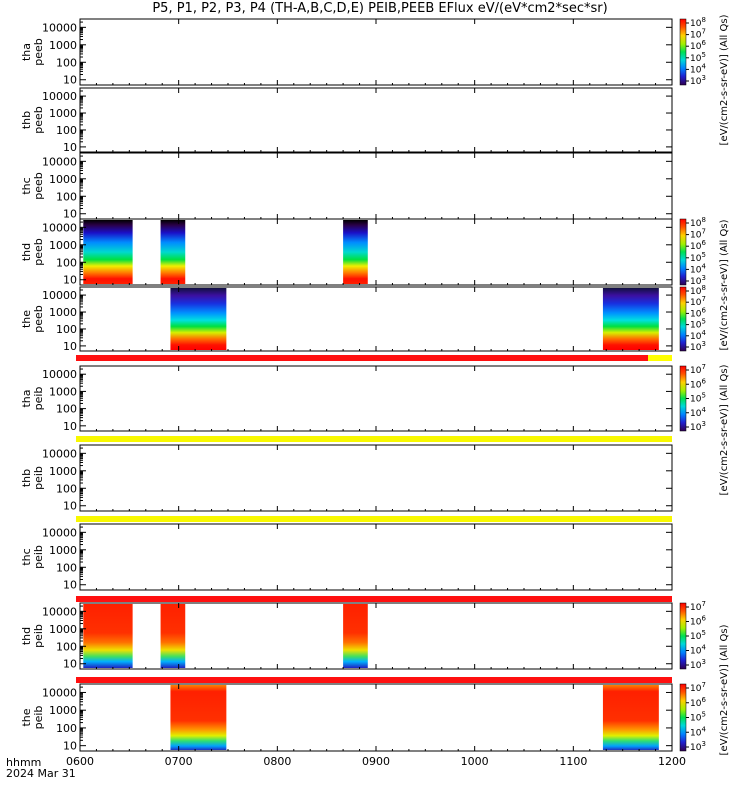  What do you see at coordinates (346, 636) in the screenshot?
I see `panel-thd-peib: 10 100 1000 10000 thd peib` at bounding box center [346, 636].